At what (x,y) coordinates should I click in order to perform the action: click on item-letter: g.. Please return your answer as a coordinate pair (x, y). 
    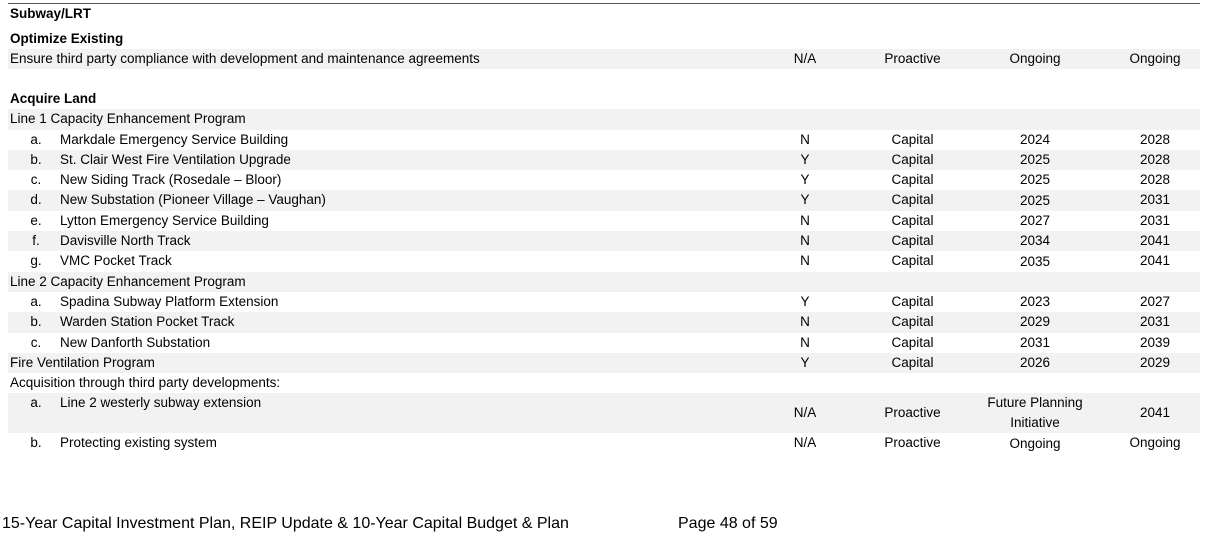
    Looking at the image, I should click on (36, 261).